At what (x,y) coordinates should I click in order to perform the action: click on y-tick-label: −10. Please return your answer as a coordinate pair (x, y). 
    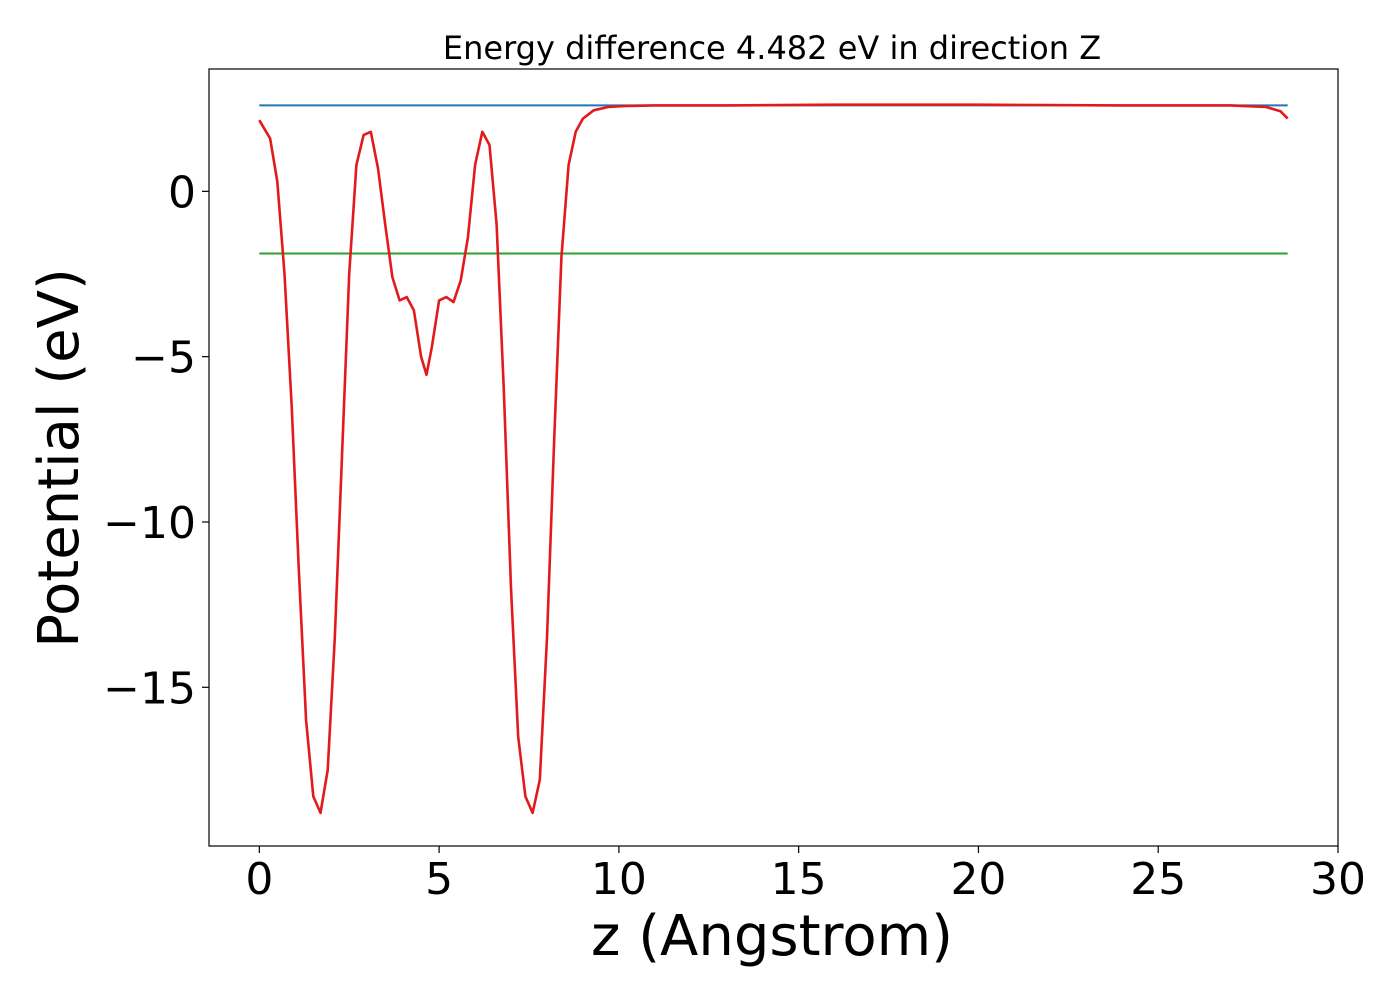
    Looking at the image, I should click on (149, 523).